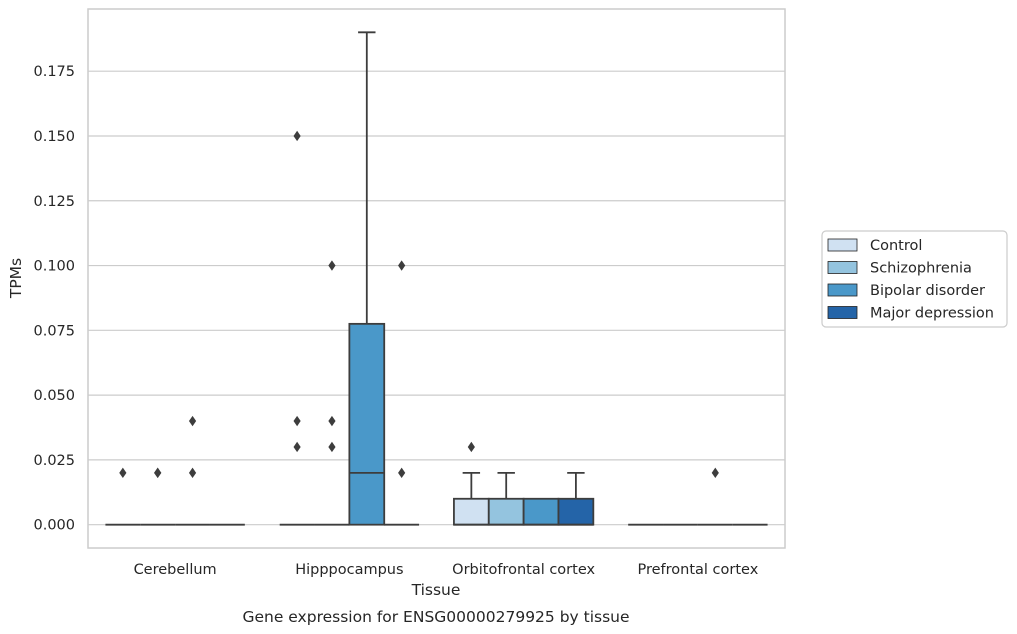  Describe the element at coordinates (54, 202) in the screenshot. I see `y-tick-label: 0.125` at that location.